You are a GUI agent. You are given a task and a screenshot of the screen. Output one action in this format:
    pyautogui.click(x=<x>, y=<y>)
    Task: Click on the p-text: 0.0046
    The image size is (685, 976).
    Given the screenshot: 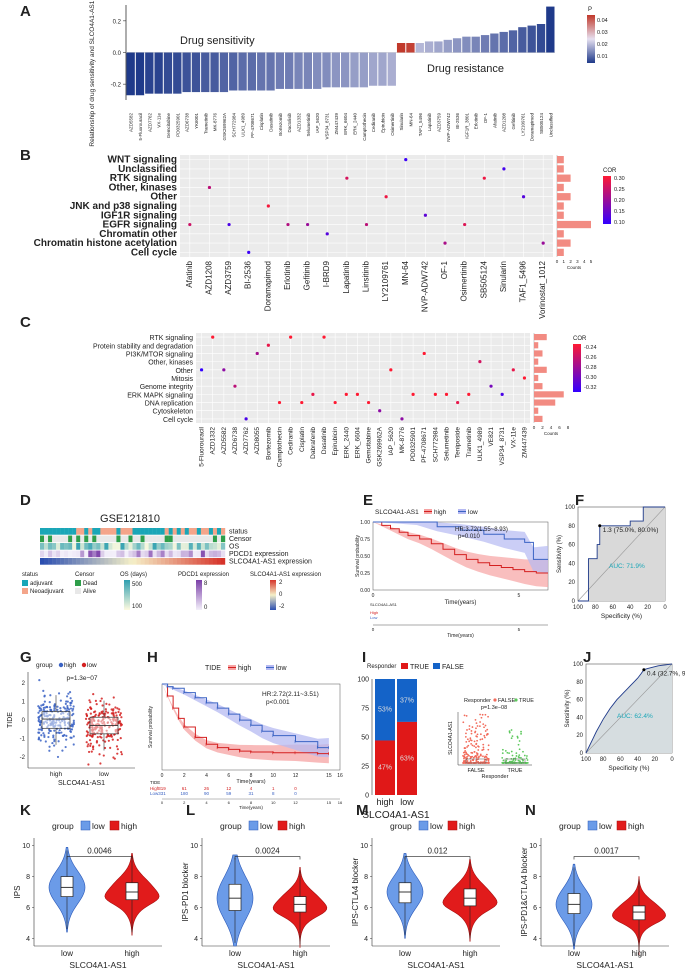 What is the action you would take?
    pyautogui.click(x=99, y=851)
    